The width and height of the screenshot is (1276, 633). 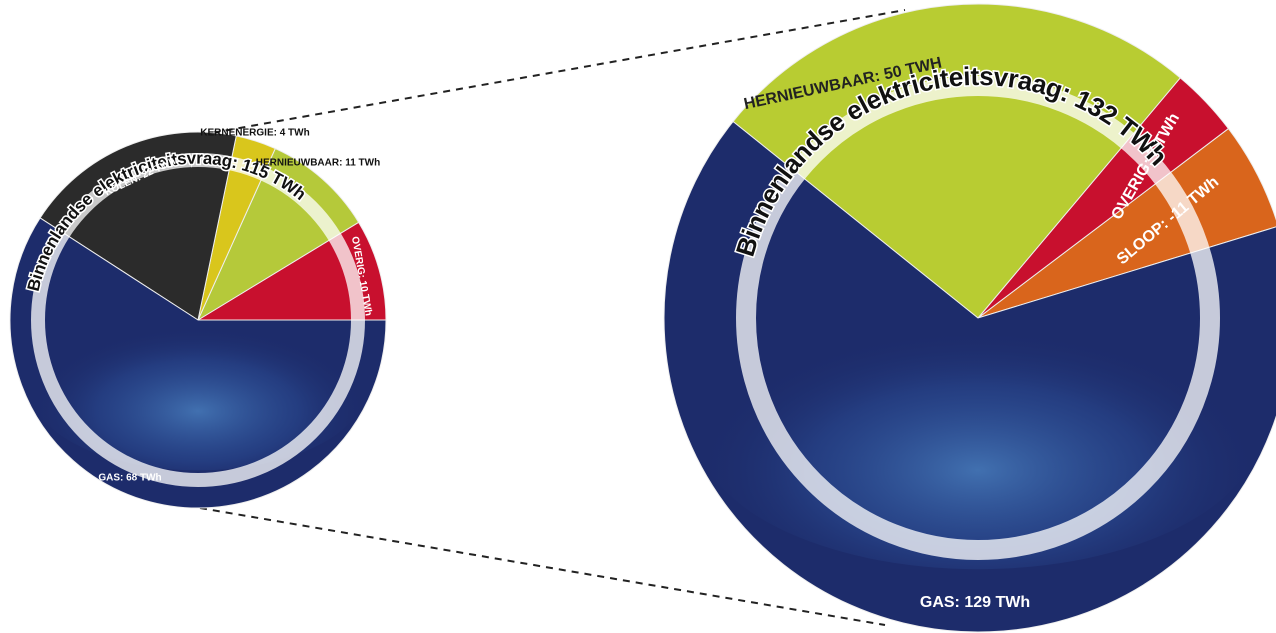 What do you see at coordinates (318, 163) in the screenshot?
I see `slice-label: HERNIEUWBAAR: 11 TWh` at bounding box center [318, 163].